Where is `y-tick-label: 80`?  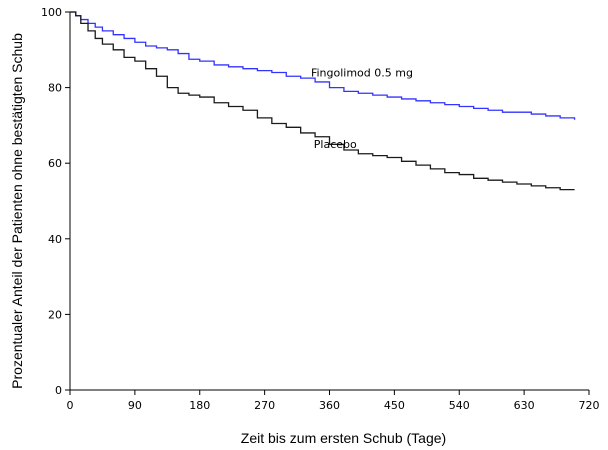
y-tick-label: 80 is located at coordinates (55, 88).